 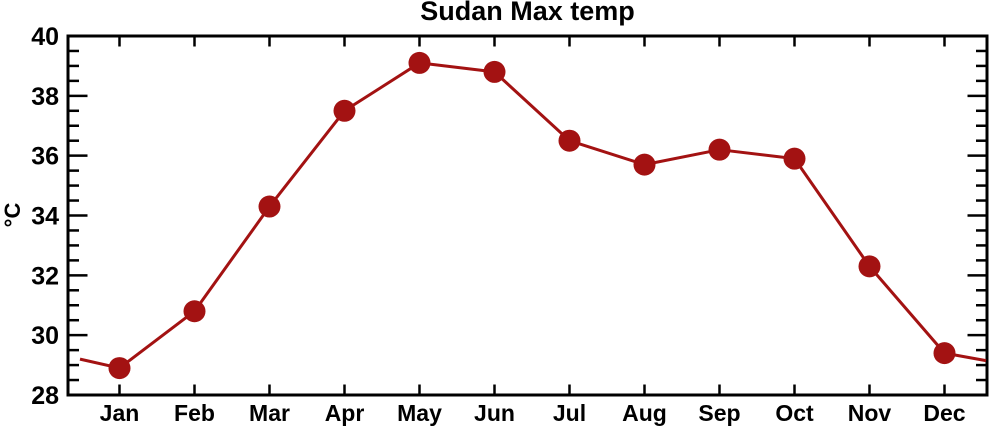 I want to click on x-tick-label: Dec, so click(x=944, y=413).